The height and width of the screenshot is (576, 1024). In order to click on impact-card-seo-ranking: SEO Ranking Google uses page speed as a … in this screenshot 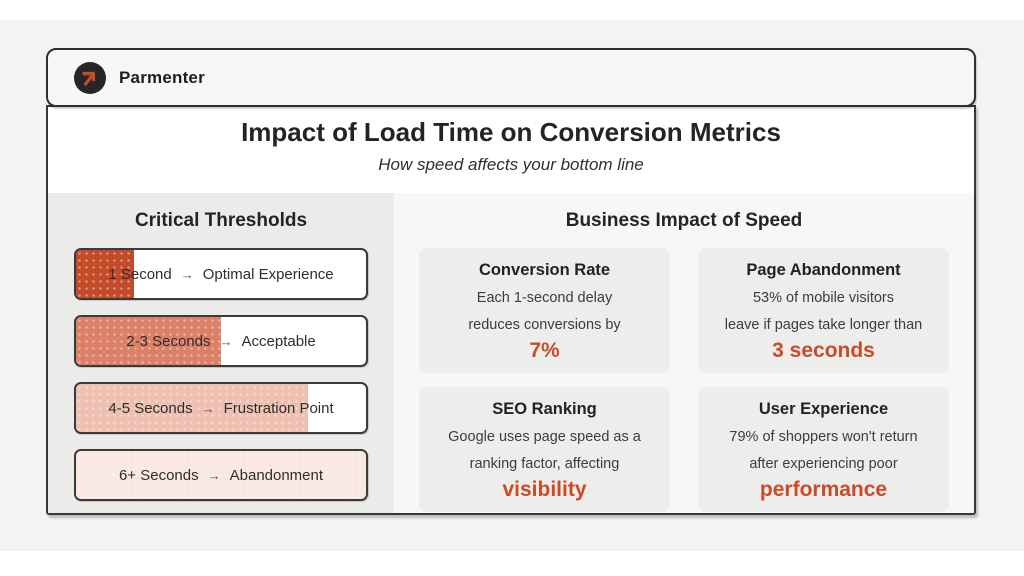, I will do `click(544, 449)`.